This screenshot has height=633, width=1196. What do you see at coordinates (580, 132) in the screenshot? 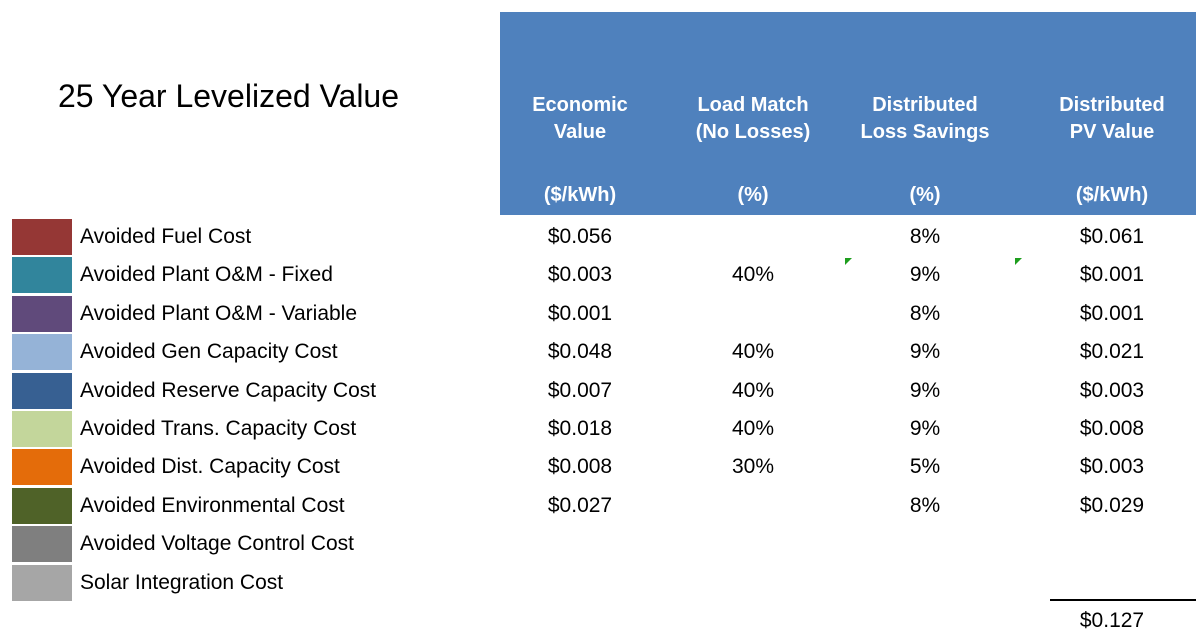
I see `column-heading: Value` at bounding box center [580, 132].